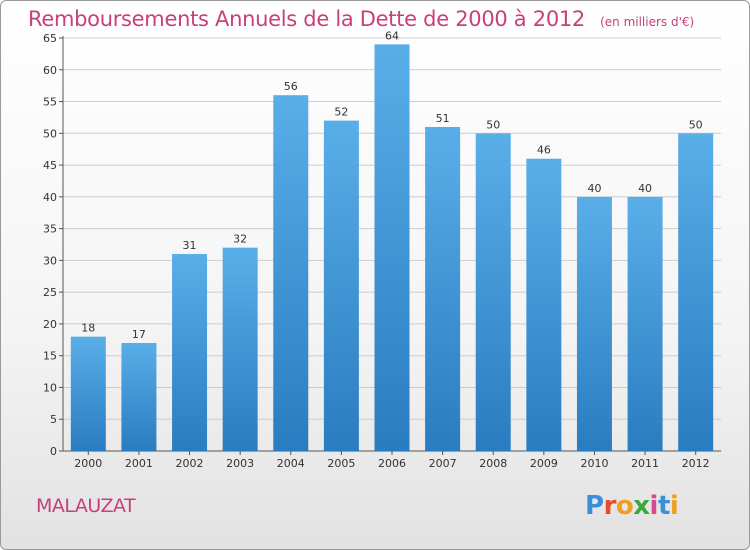 This screenshot has height=550, width=750. What do you see at coordinates (139, 463) in the screenshot?
I see `x-tick-label: 2001` at bounding box center [139, 463].